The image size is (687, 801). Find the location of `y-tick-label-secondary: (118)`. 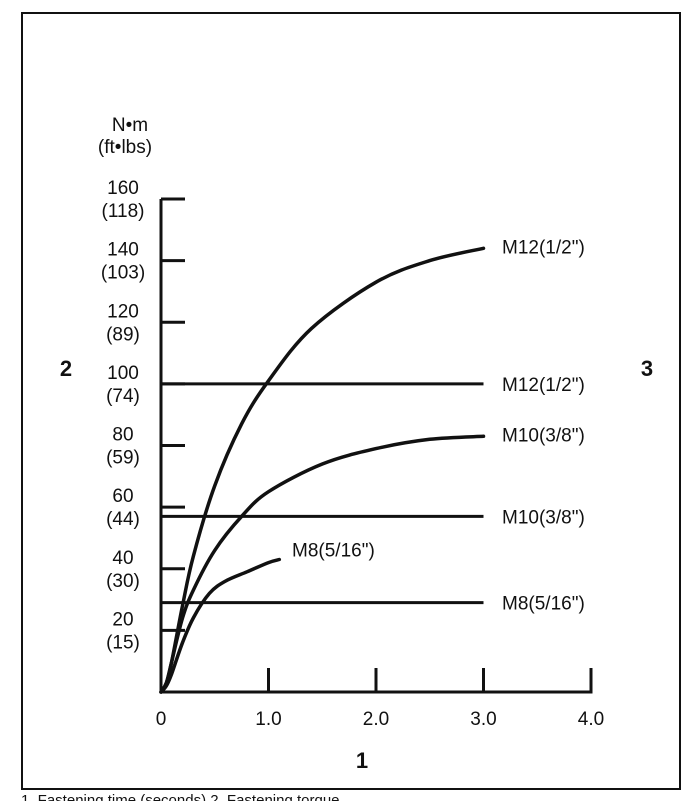

y-tick-label-secondary: (118) is located at coordinates (123, 211).